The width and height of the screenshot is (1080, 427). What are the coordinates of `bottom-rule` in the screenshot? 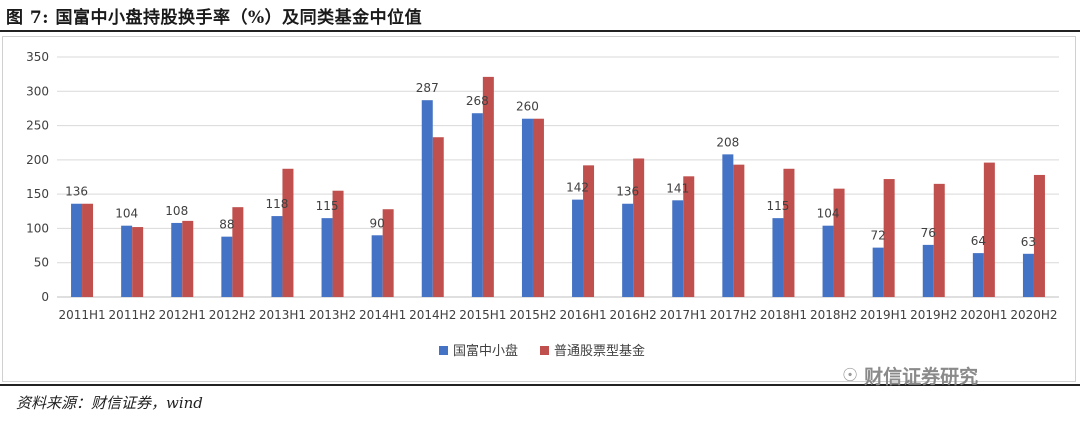 It's located at (540, 385).